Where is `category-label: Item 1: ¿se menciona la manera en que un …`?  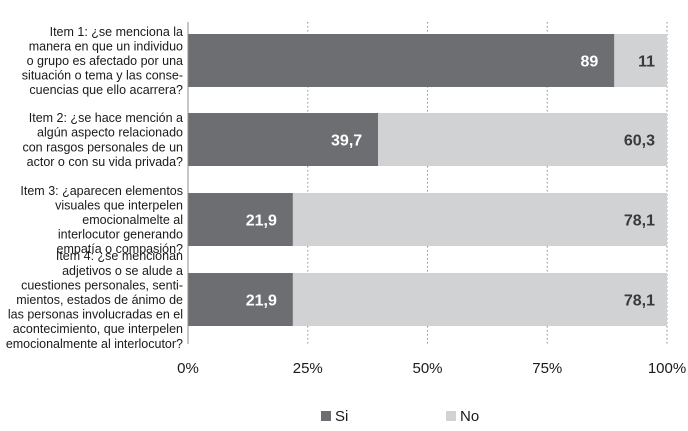
category-label: Item 1: ¿se menciona la manera en que un … is located at coordinates (102, 61).